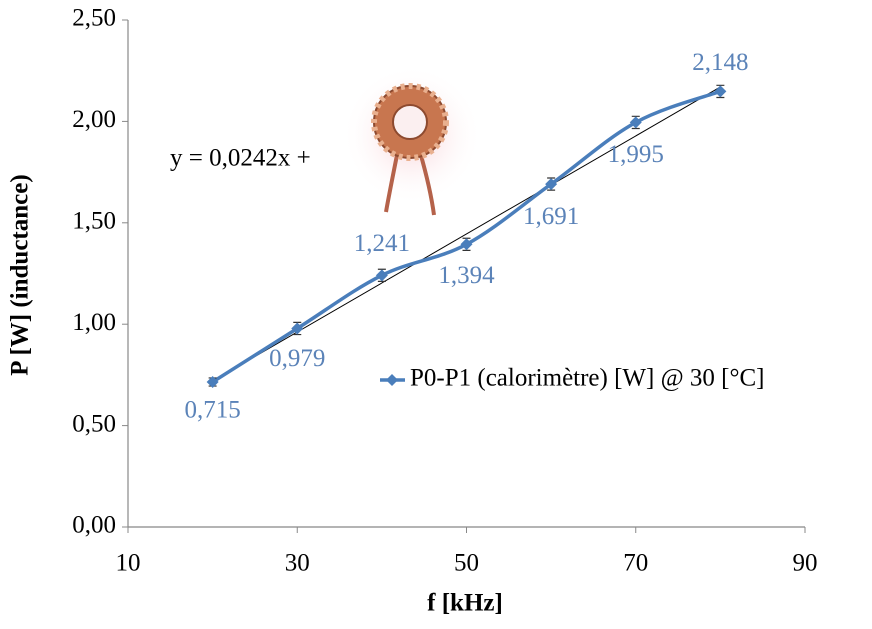 Image resolution: width=872 pixels, height=629 pixels. I want to click on x-tick-label: 50, so click(466, 563).